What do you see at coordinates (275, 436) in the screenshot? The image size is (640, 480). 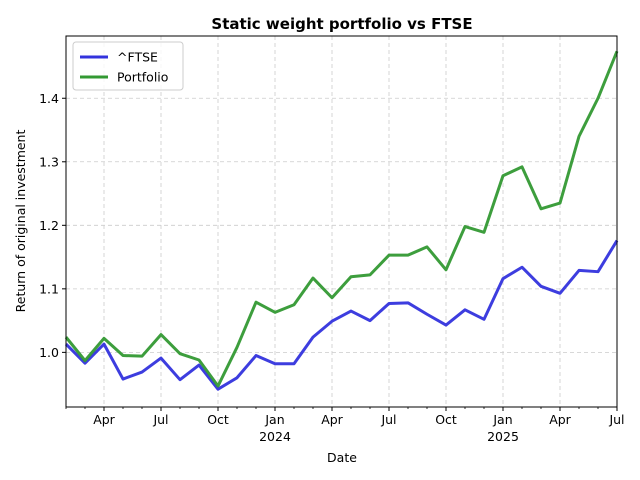 I see `x-tick-year-label: 2024` at bounding box center [275, 436].